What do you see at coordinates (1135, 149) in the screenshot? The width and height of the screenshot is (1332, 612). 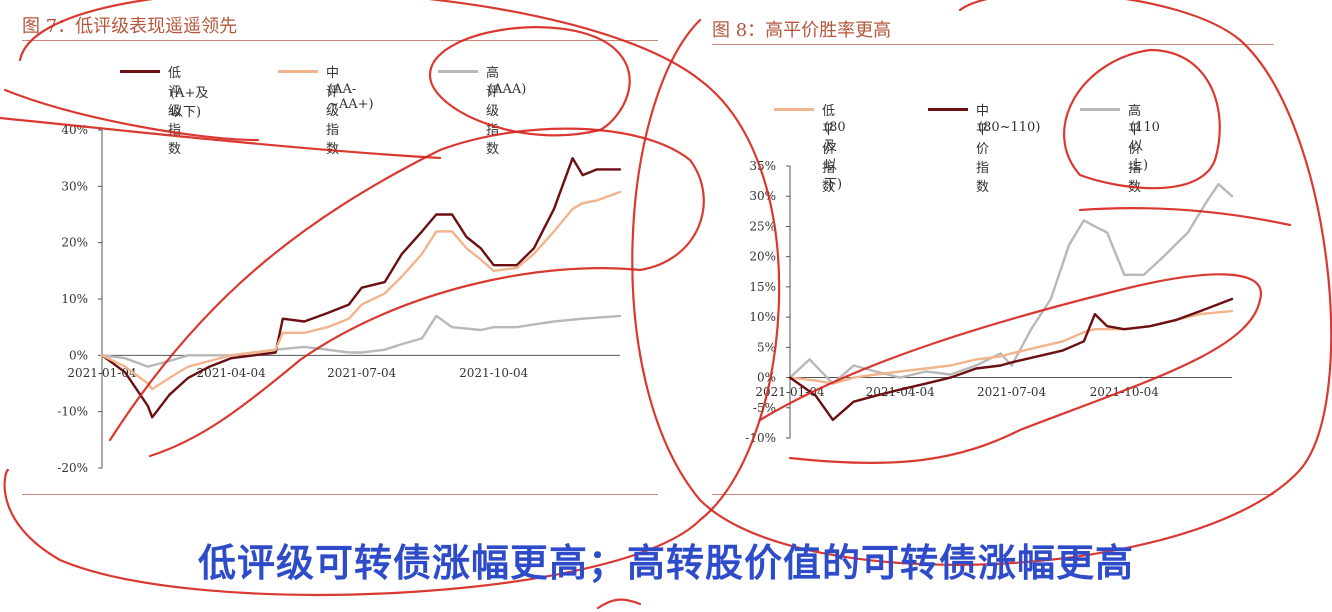 I see `legend-label: 高平价指数` at bounding box center [1135, 149].